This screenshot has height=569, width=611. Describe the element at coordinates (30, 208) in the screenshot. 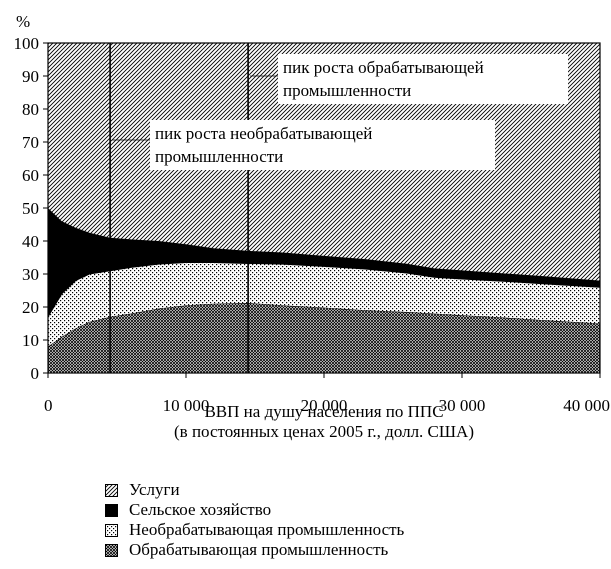

I see `y-tick-label: 50` at that location.